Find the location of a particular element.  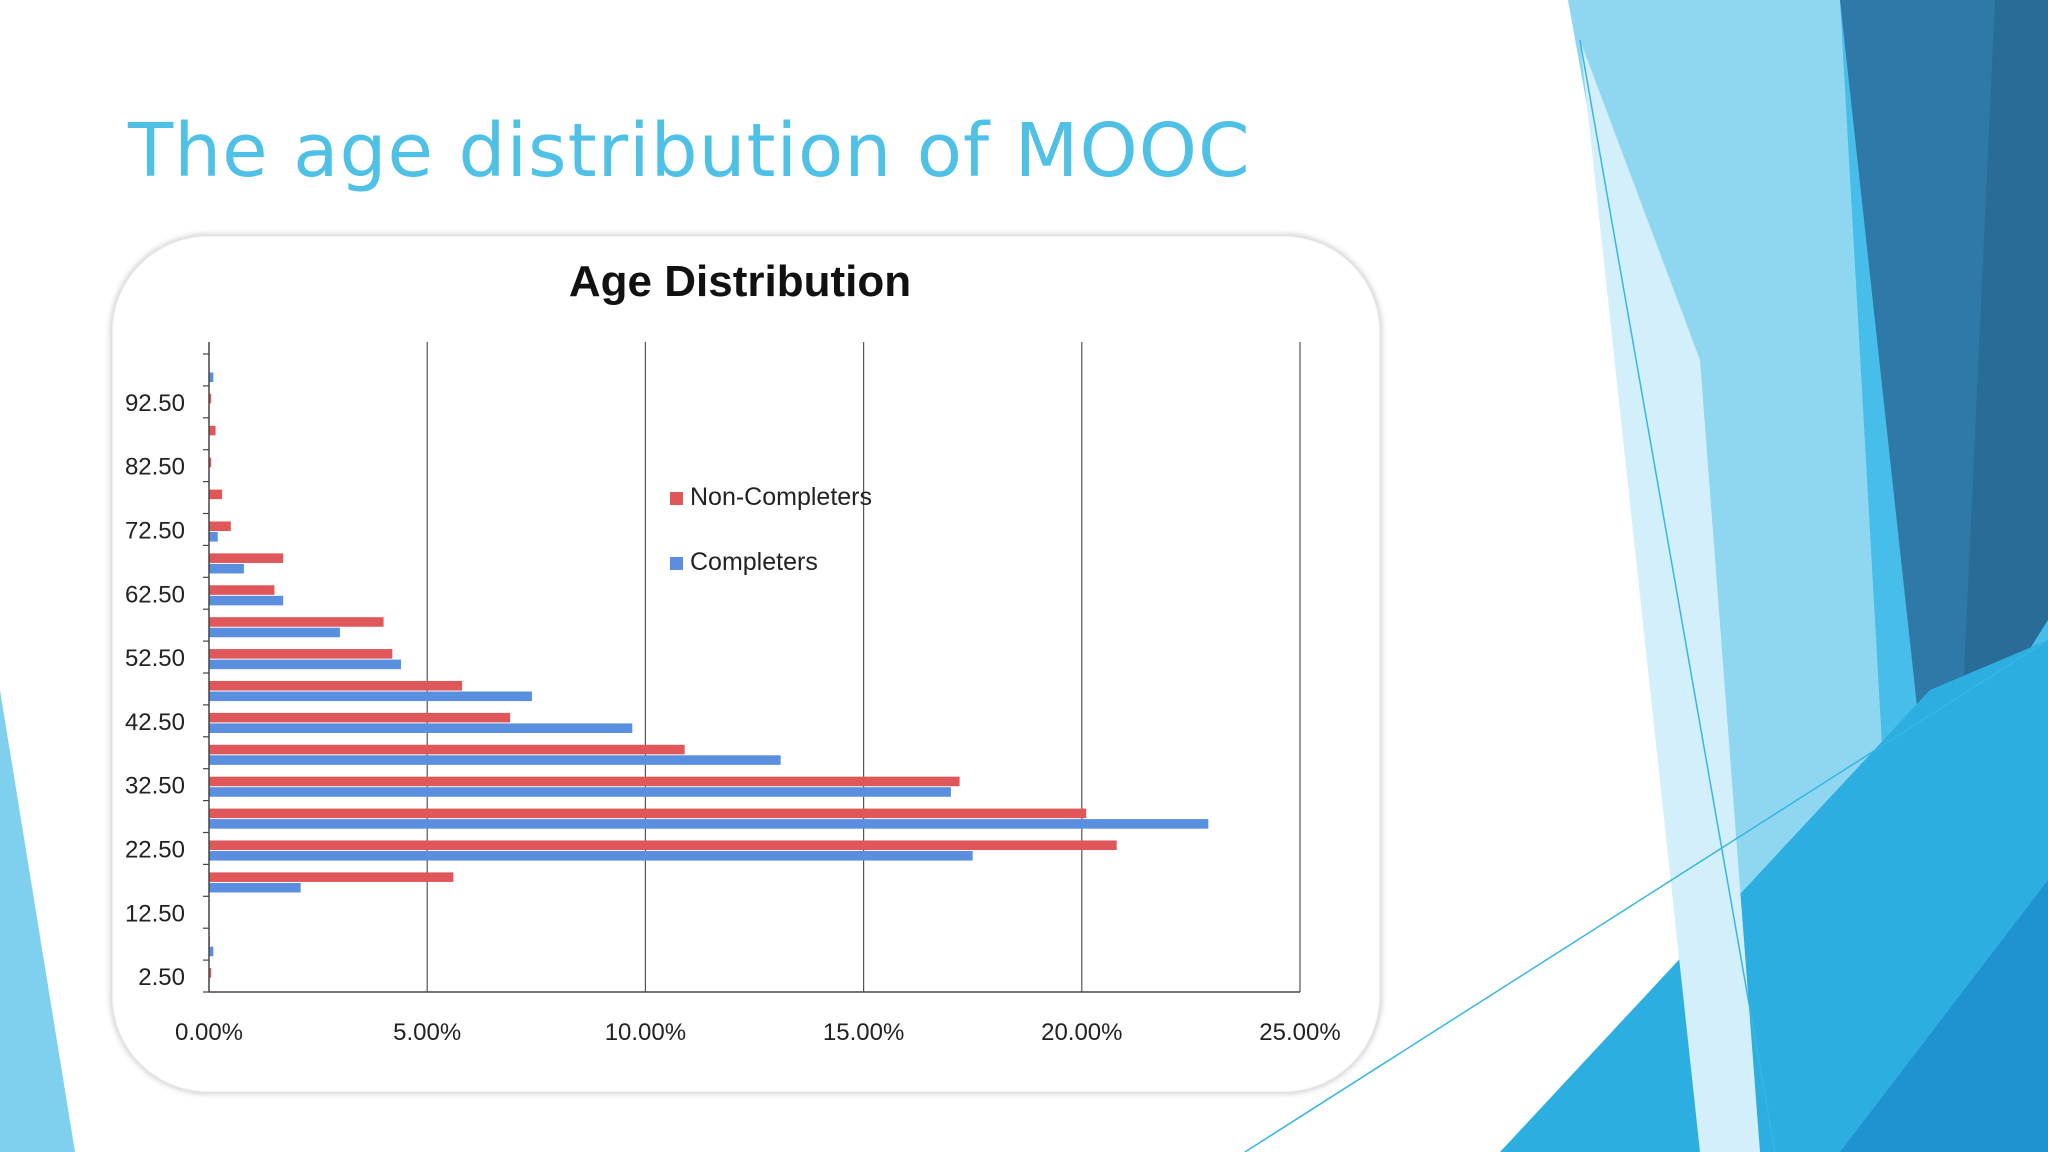

y-tick-label: 62.50 is located at coordinates (155, 594).